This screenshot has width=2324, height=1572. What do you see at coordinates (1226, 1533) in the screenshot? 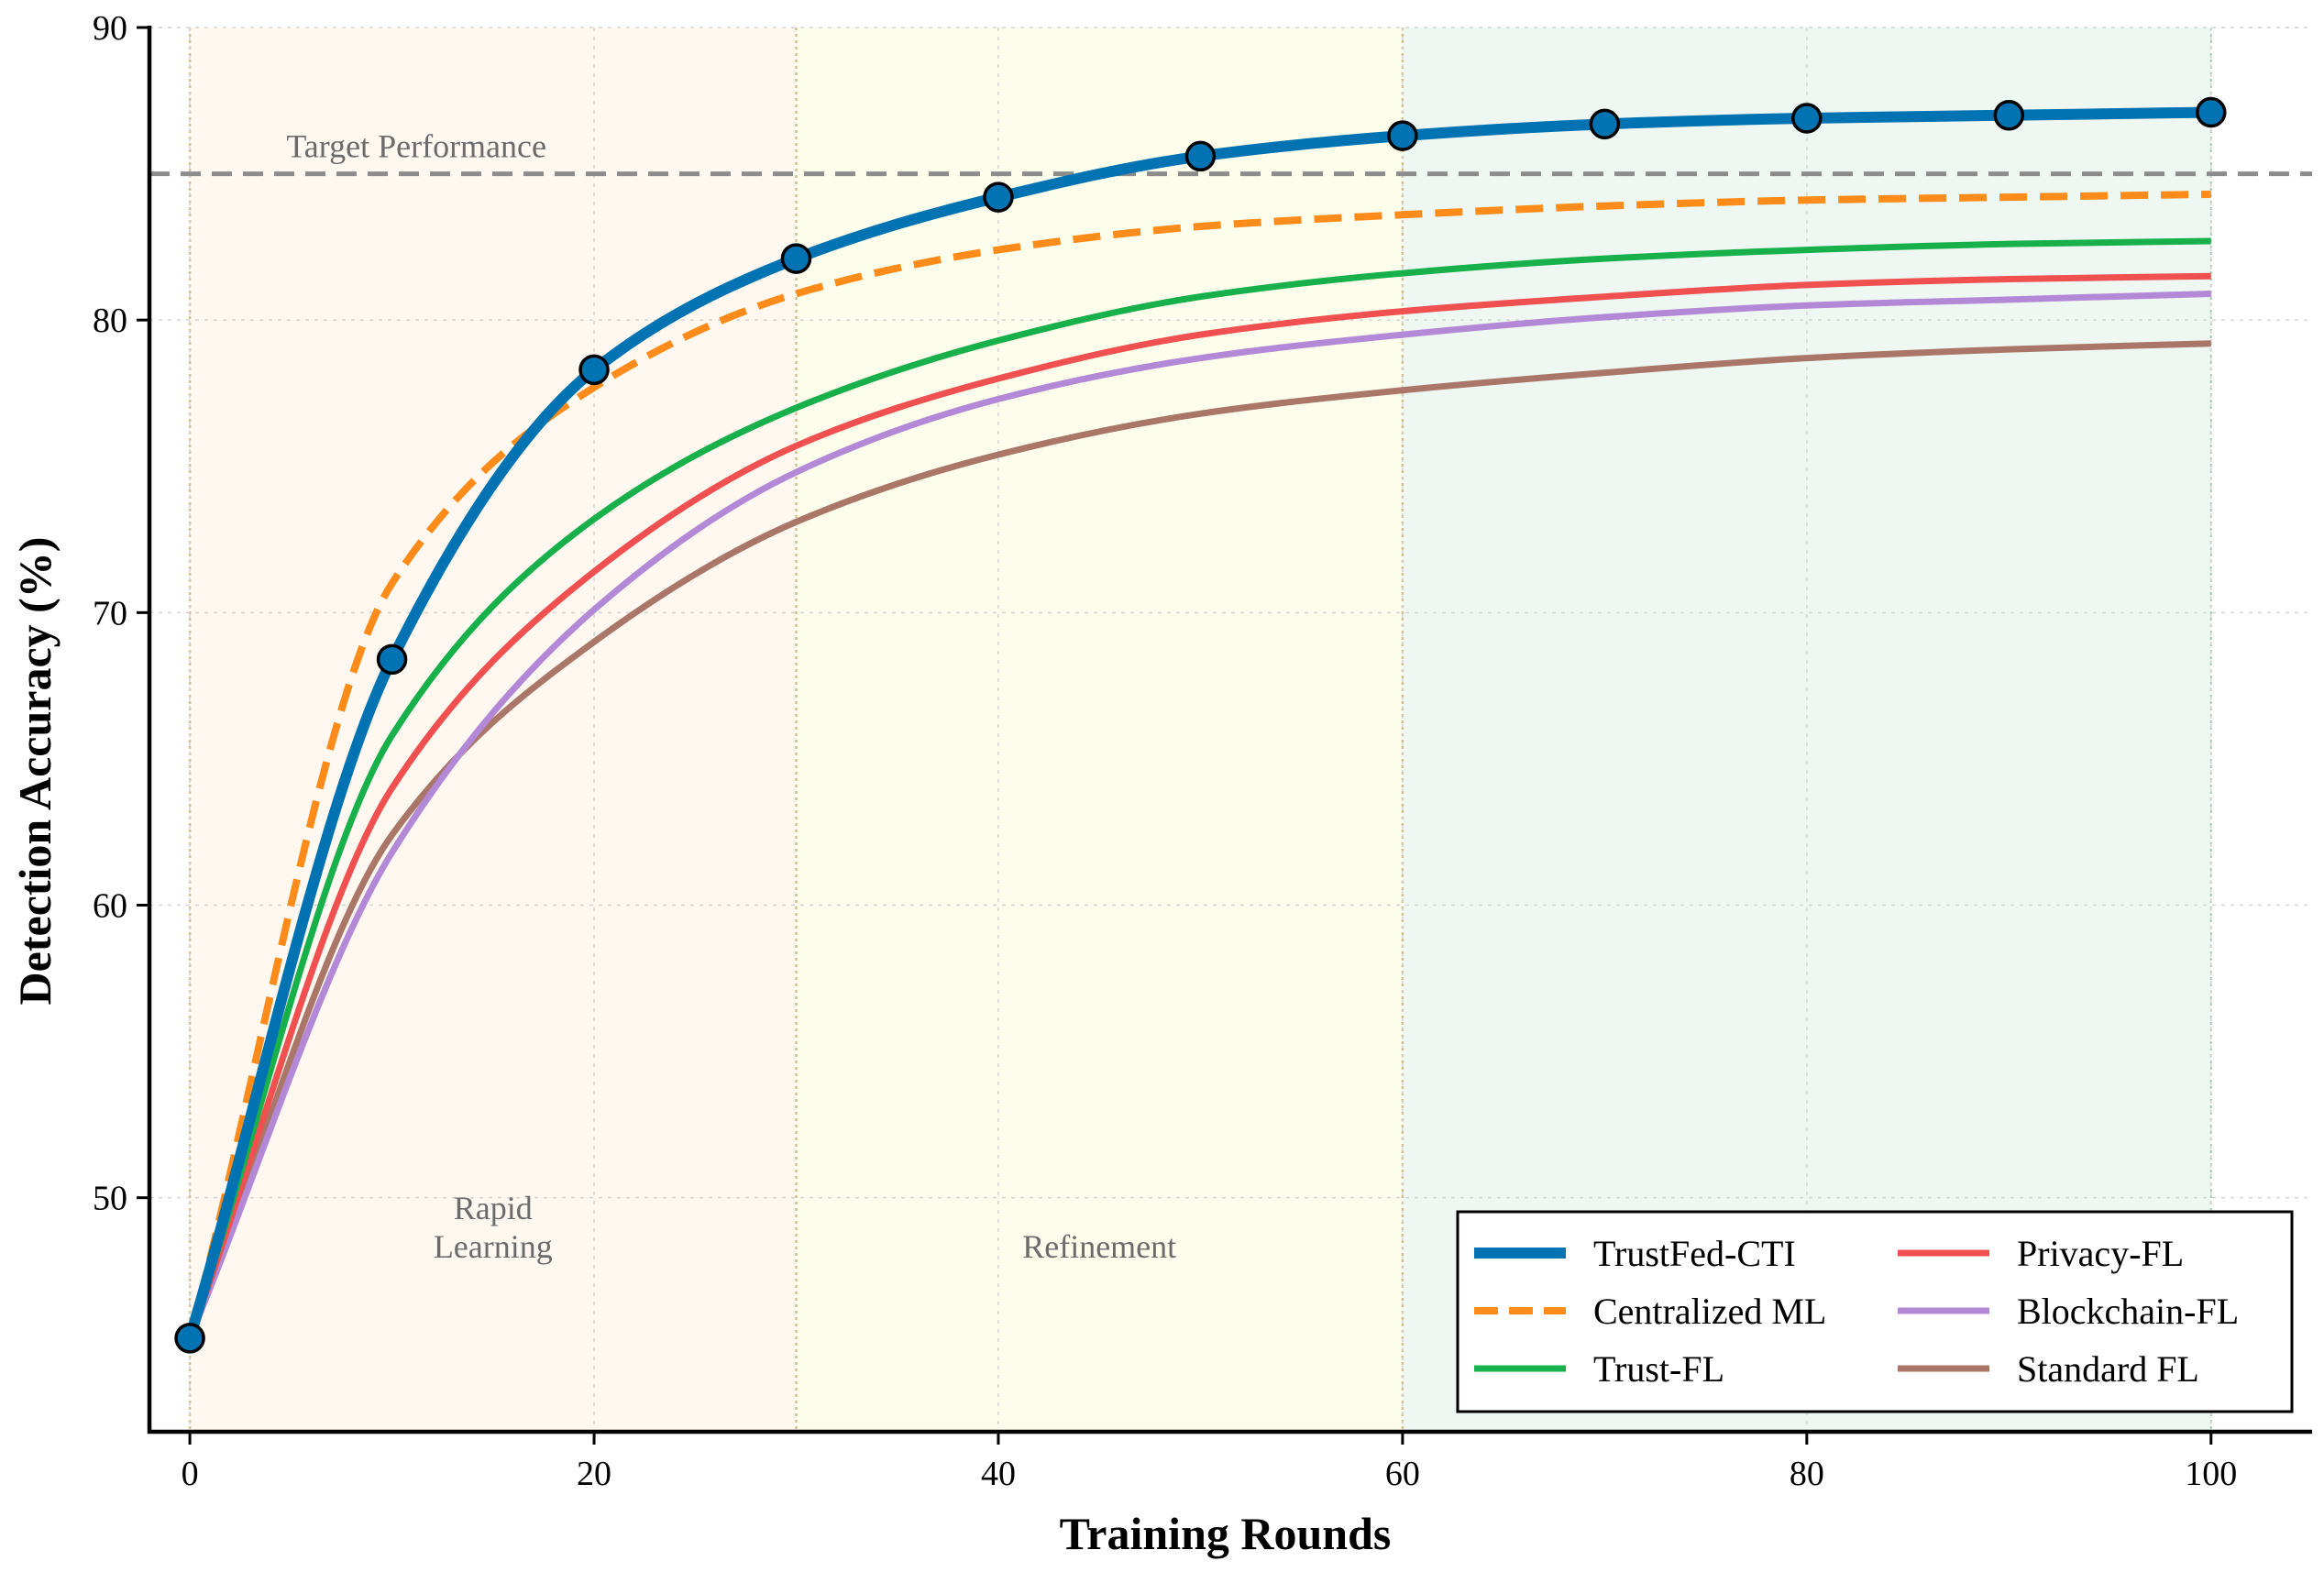
I see `x-axis-title: Training Rounds` at bounding box center [1226, 1533].